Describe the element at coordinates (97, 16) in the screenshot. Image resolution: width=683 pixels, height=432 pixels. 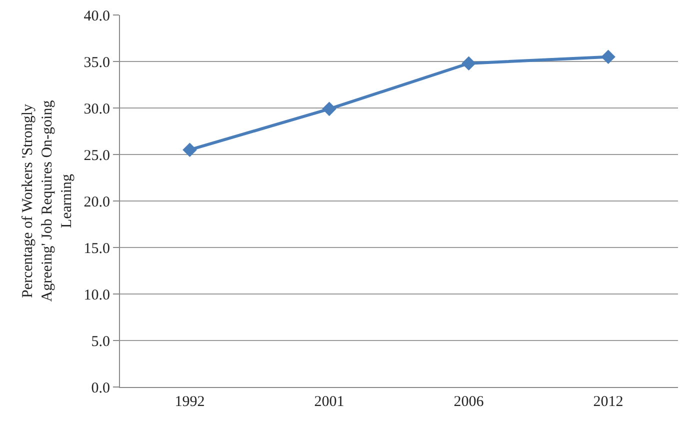
I see `y-tick-label: 40.0` at that location.